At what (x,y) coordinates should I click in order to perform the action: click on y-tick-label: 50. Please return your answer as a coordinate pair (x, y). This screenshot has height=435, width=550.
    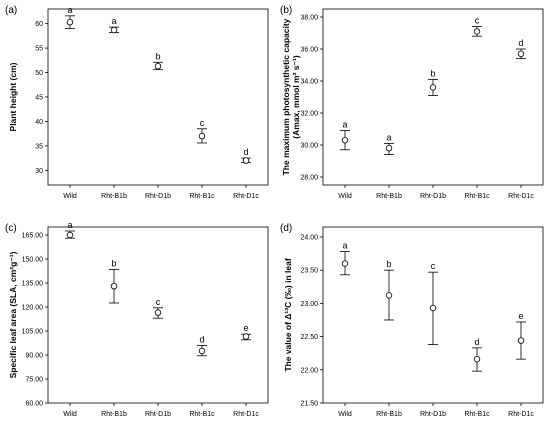
    Looking at the image, I should click on (39, 73).